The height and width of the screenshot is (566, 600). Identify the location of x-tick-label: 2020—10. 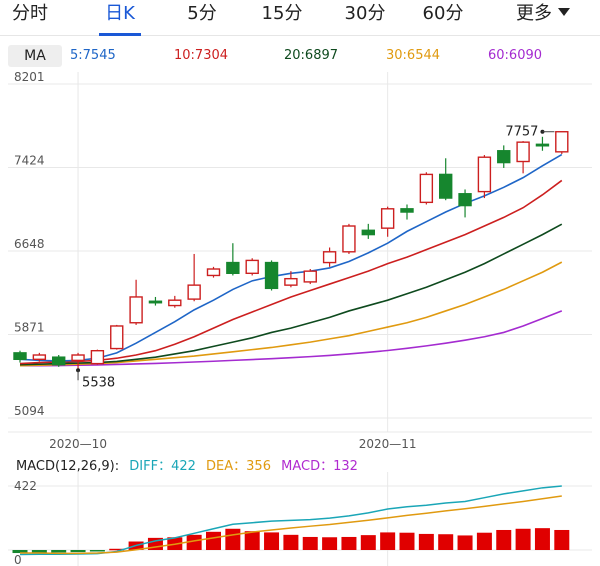
(78, 444).